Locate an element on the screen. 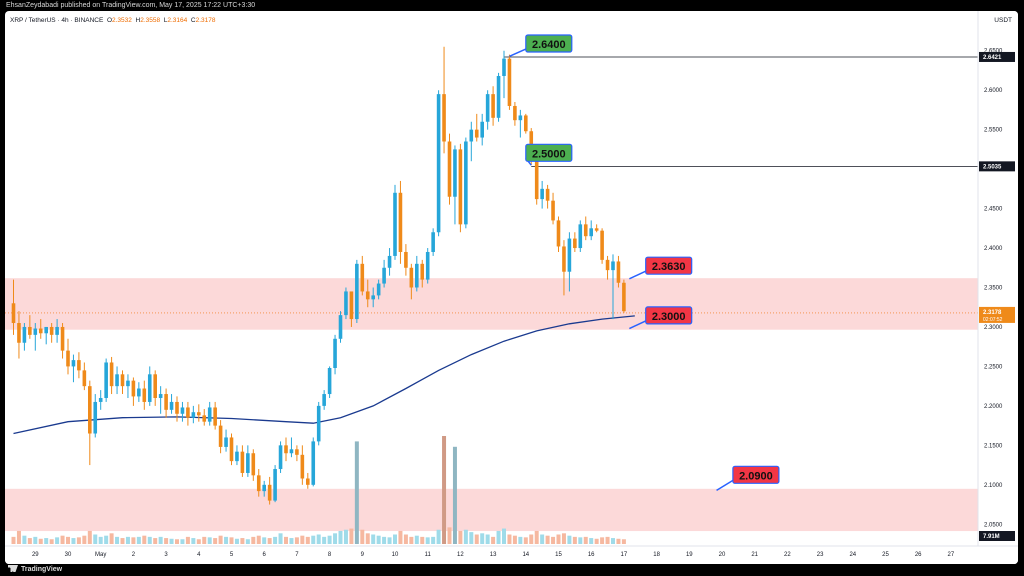 Image resolution: width=1024 pixels, height=576 pixels. price-tick-label: 2.4000 is located at coordinates (993, 249).